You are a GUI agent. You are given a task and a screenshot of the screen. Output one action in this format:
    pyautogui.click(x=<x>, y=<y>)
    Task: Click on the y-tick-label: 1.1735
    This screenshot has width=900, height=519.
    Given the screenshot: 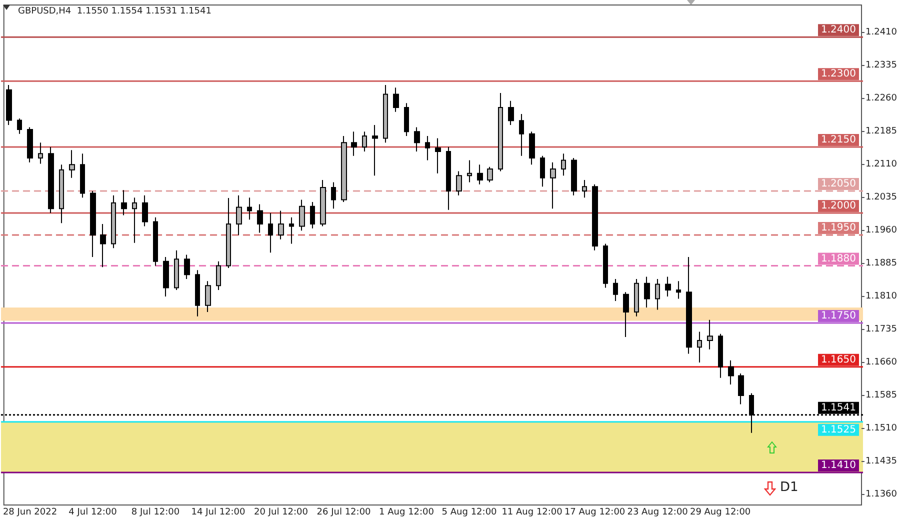 What is the action you would take?
    pyautogui.click(x=882, y=329)
    